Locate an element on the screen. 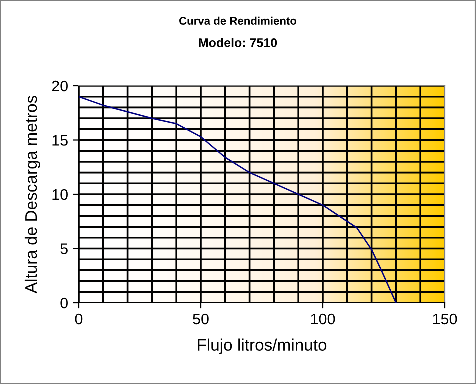 Image resolution: width=476 pixels, height=384 pixels. y-tick-label: 0 is located at coordinates (64, 303).